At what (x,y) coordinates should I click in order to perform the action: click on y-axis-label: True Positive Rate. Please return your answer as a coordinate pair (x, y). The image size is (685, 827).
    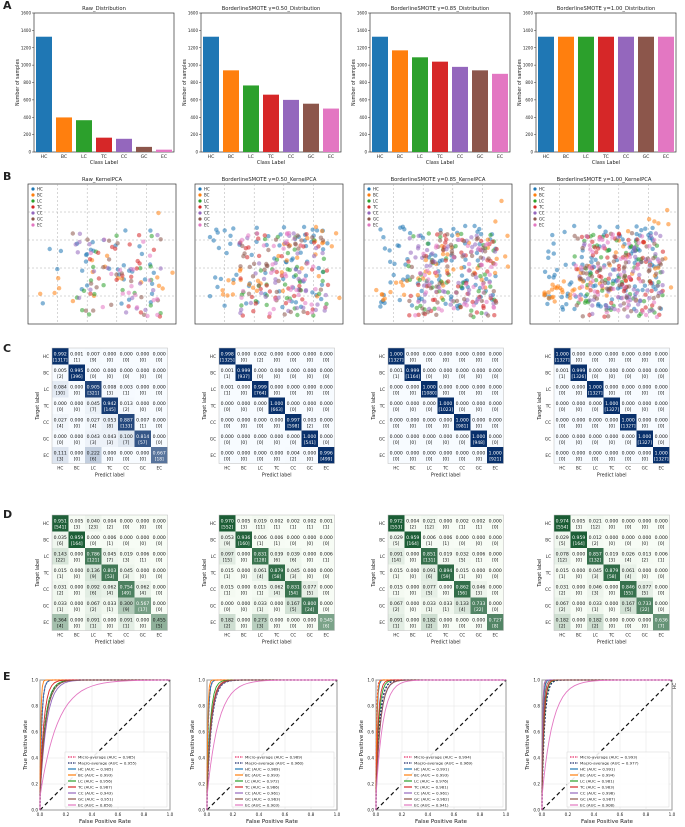
    Looking at the image, I should click on (193, 745).